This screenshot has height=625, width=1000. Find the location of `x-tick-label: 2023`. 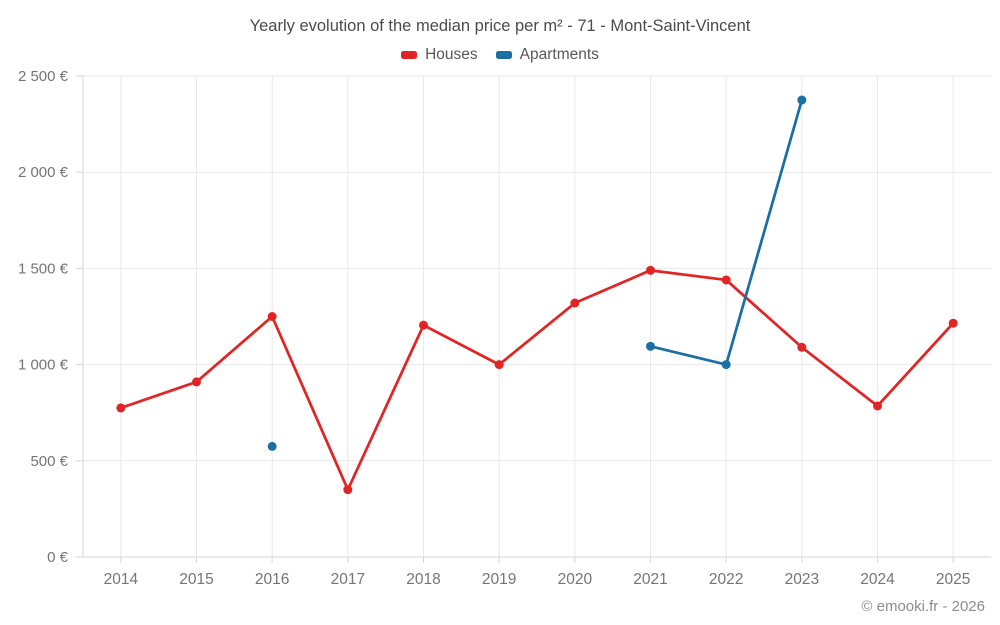

x-tick-label: 2023 is located at coordinates (802, 579).